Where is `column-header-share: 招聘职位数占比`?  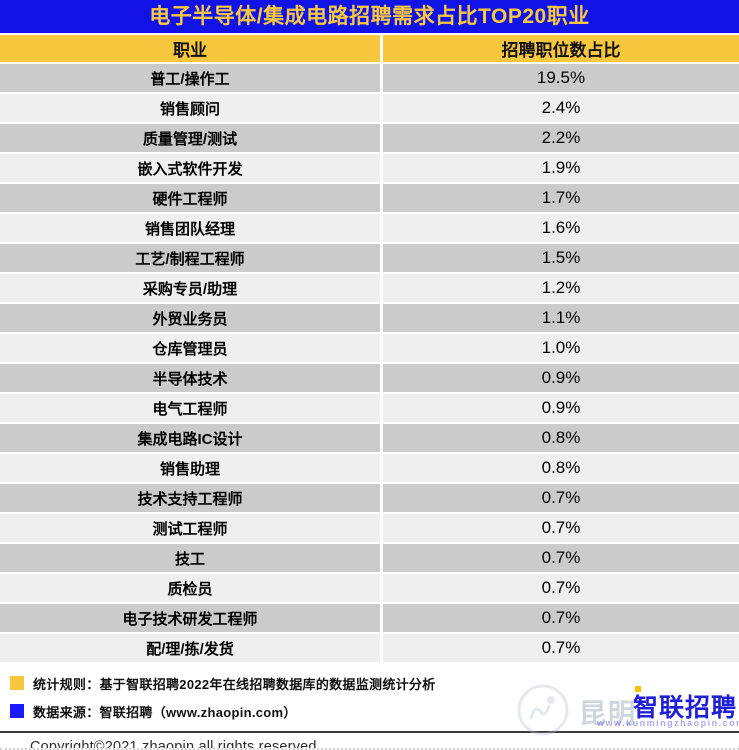
column-header-share: 招聘职位数占比 is located at coordinates (561, 50).